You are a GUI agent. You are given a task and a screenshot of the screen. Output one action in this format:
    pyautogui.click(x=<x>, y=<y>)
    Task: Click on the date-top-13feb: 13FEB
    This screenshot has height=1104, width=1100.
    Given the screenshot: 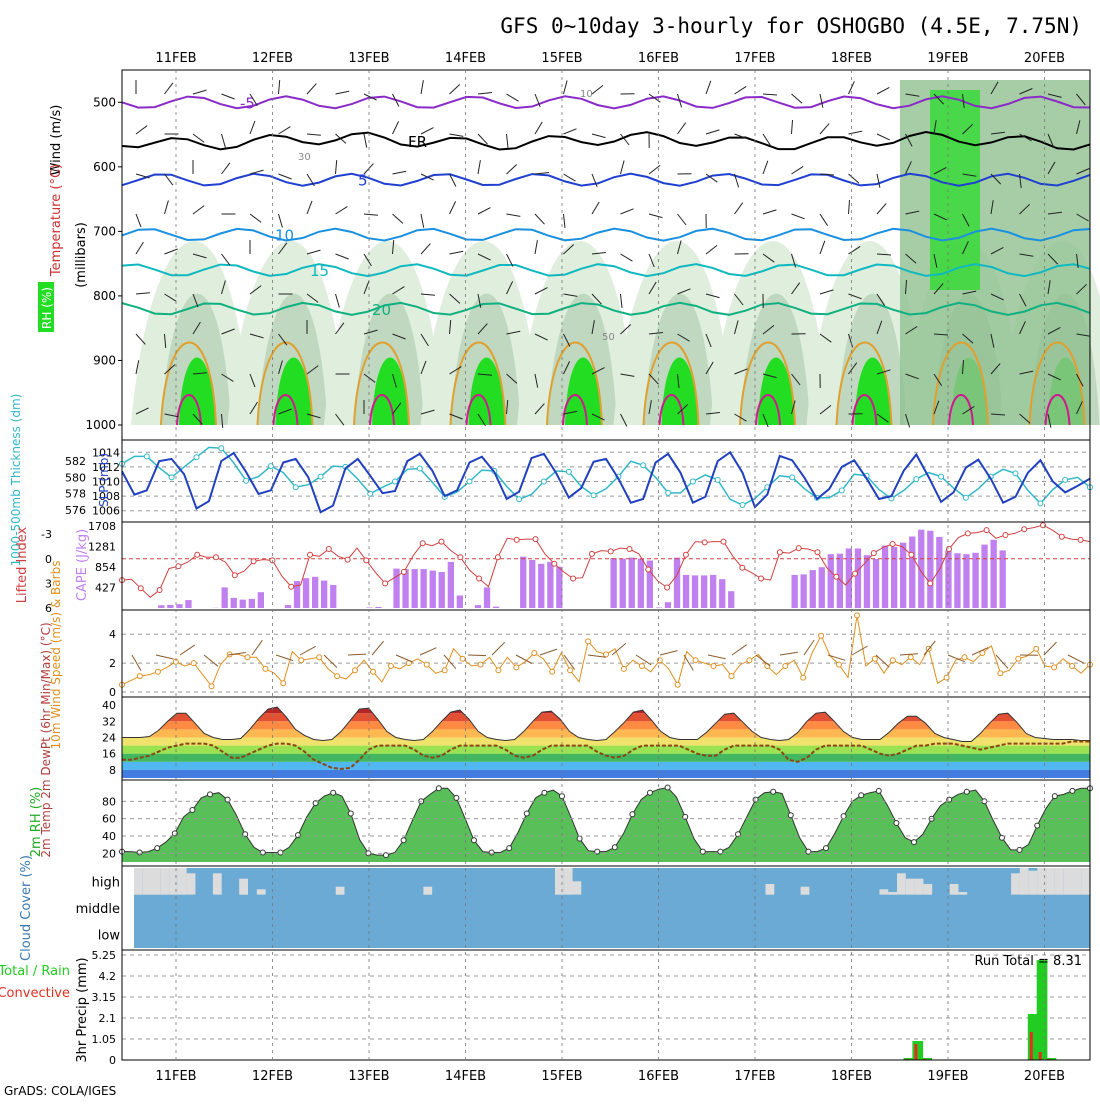 What is the action you would take?
    pyautogui.click(x=368, y=58)
    